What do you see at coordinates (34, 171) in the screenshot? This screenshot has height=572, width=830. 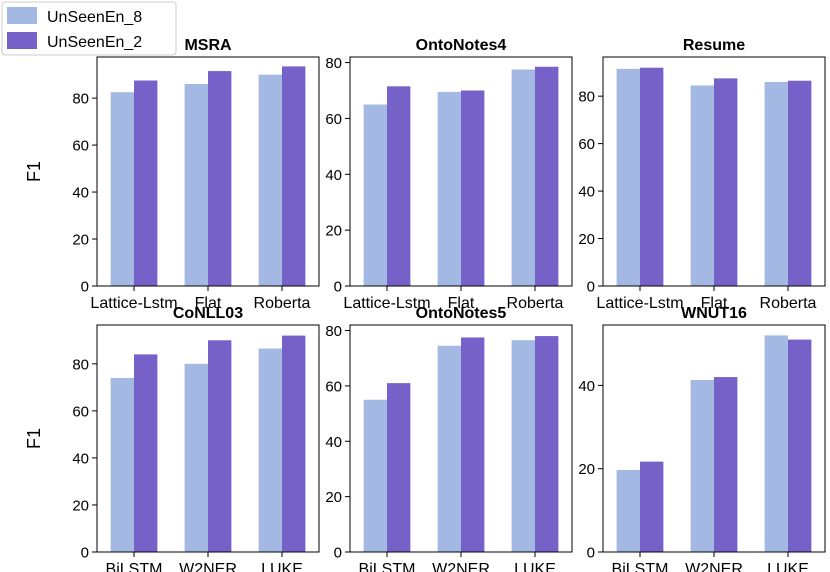 I see `y-axis-label: F1` at bounding box center [34, 171].